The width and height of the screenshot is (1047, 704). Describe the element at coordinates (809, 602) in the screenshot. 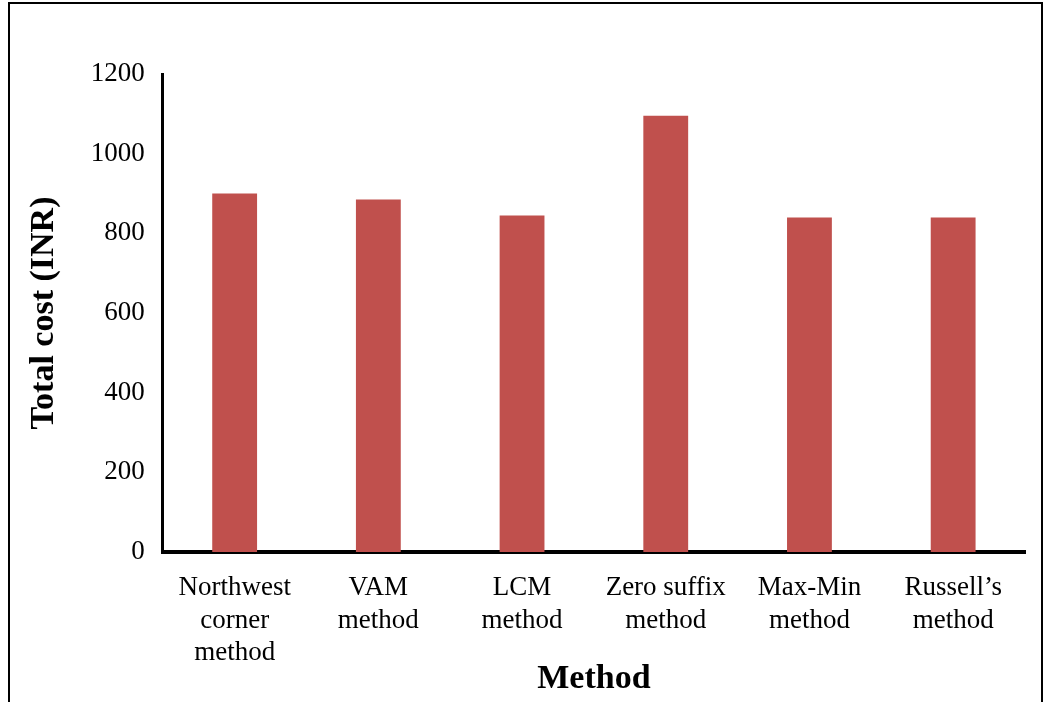

I see `x-tick-label: Max-Min method` at that location.